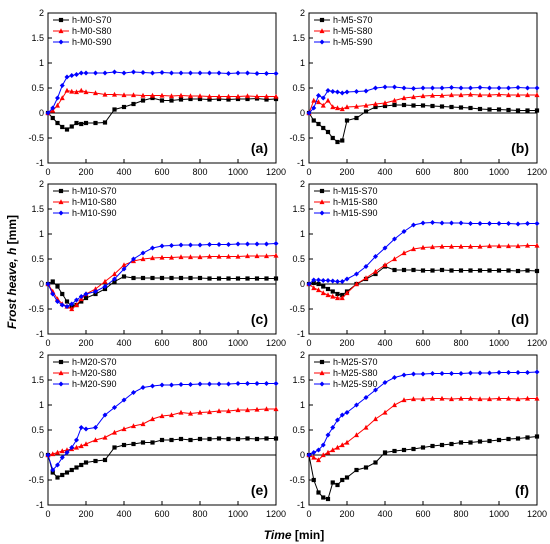 The image size is (550, 544). What do you see at coordinates (353, 31) in the screenshot?
I see `legend-label: h-M5-S80` at bounding box center [353, 31].